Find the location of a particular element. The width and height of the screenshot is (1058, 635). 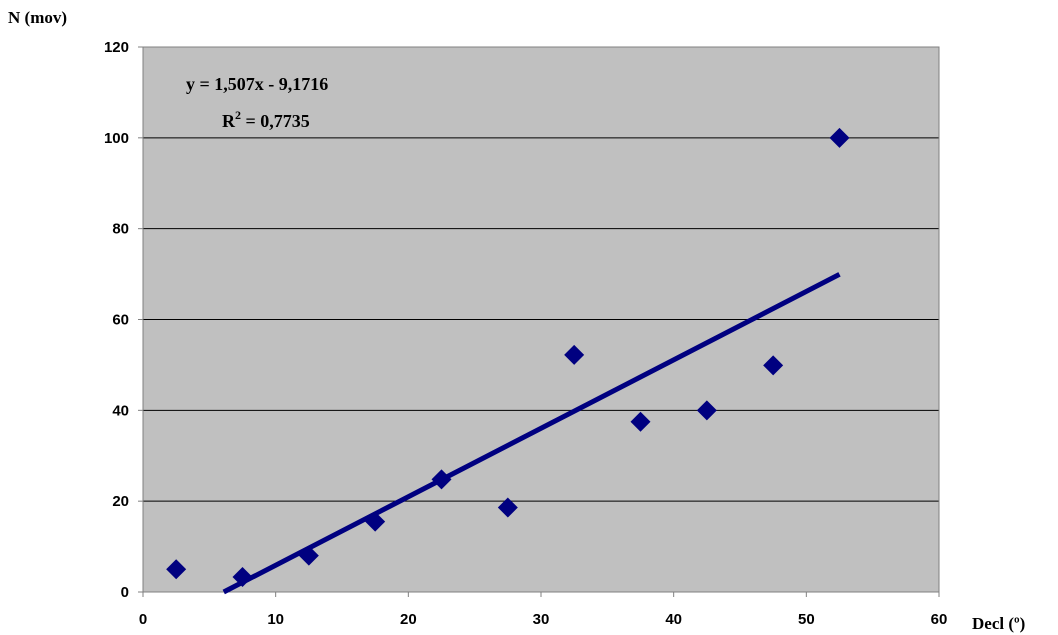

y-tick-label: 20 is located at coordinates (120, 501).